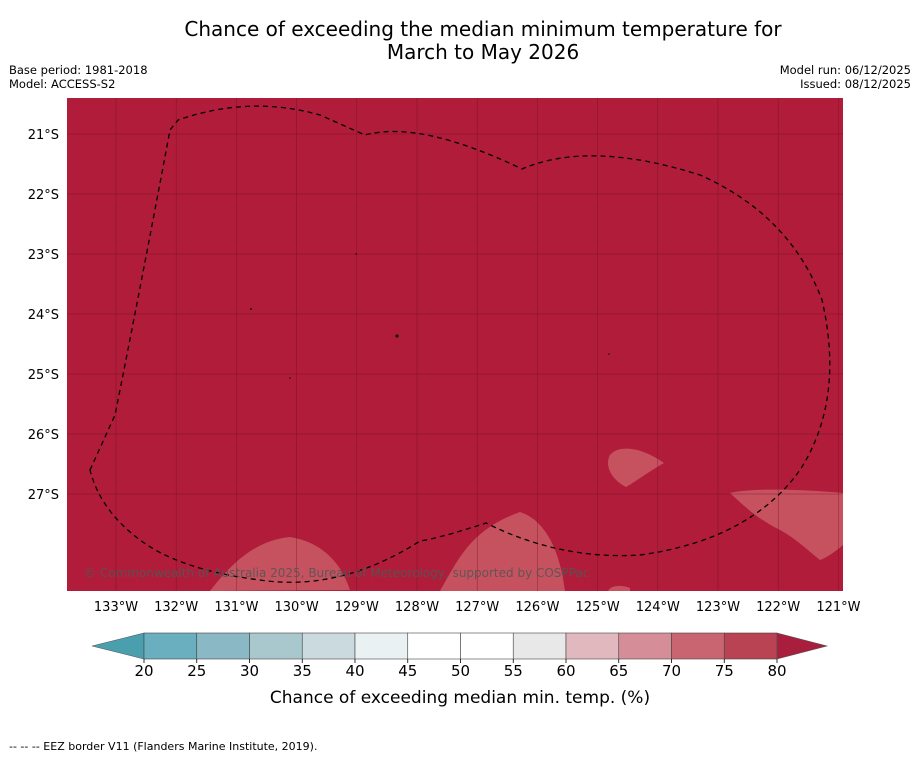 This screenshot has height=758, width=919. I want to click on colorbar-tick-label: 60, so click(565, 671).